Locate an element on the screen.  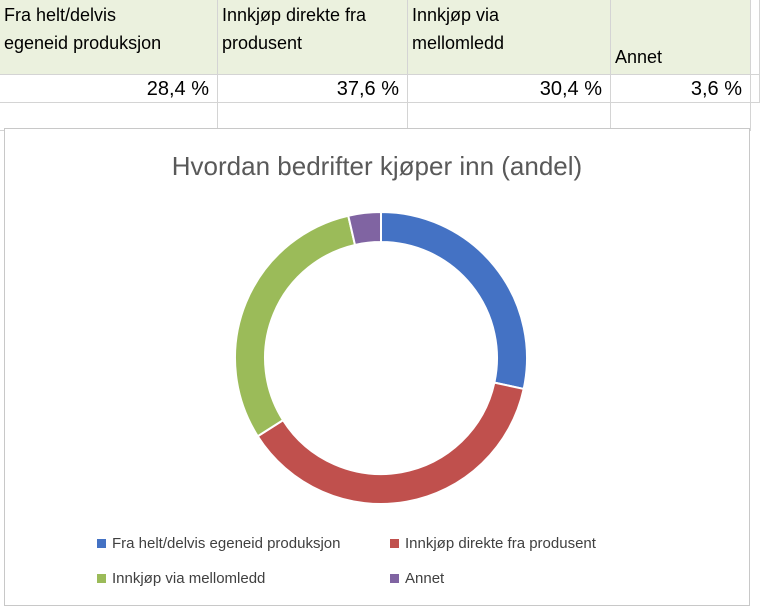
header-line-1: Fra helt/delvis is located at coordinates (60, 15).